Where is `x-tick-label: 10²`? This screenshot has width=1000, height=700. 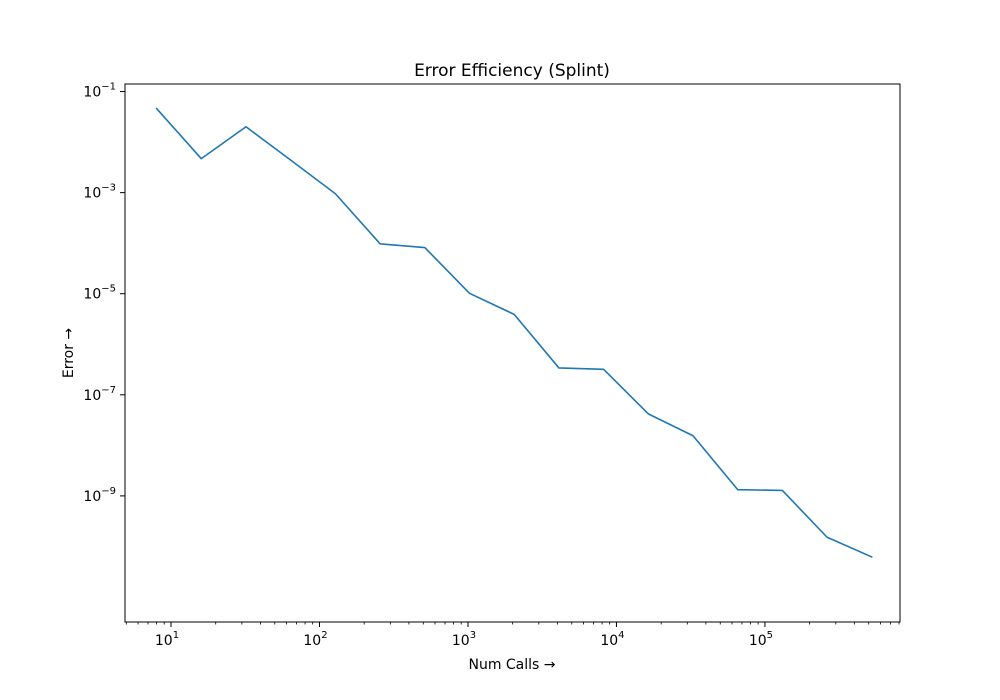
x-tick-label: 10² is located at coordinates (315, 639).